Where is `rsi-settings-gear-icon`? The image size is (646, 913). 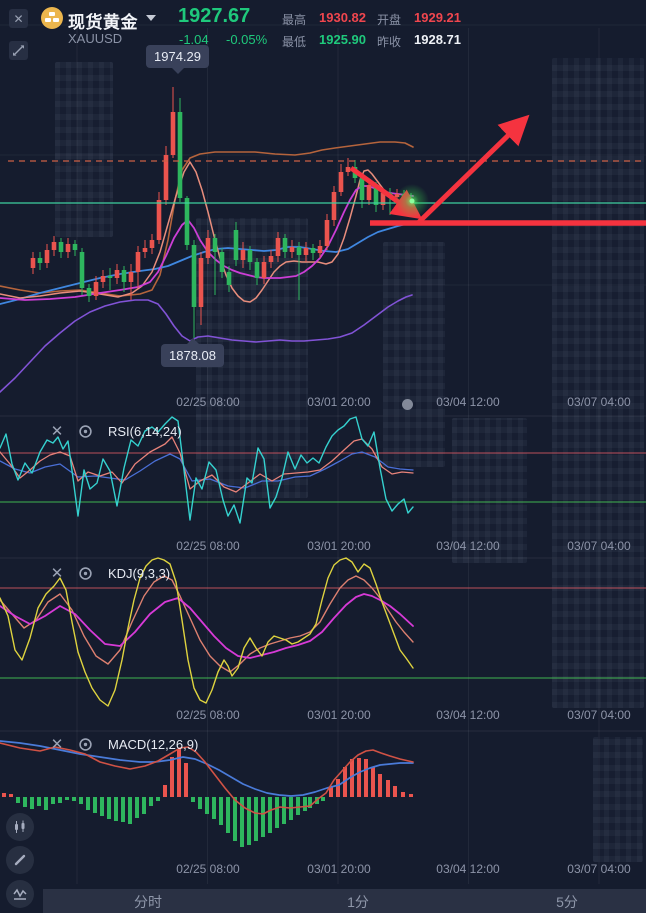 rsi-settings-gear-icon is located at coordinates (85, 431).